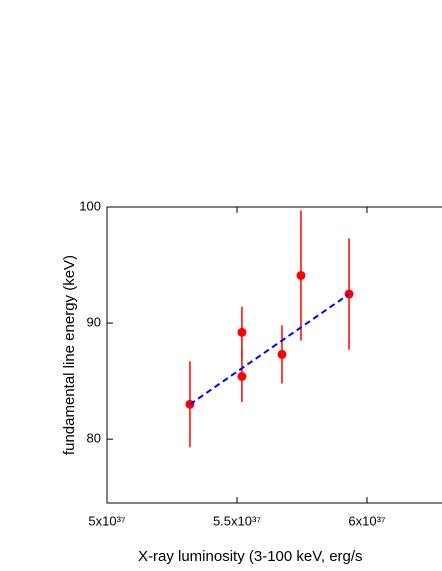 The image size is (442, 571). Describe the element at coordinates (69, 355) in the screenshot. I see `y-axis-label: fundamental line energy (keV)` at that location.